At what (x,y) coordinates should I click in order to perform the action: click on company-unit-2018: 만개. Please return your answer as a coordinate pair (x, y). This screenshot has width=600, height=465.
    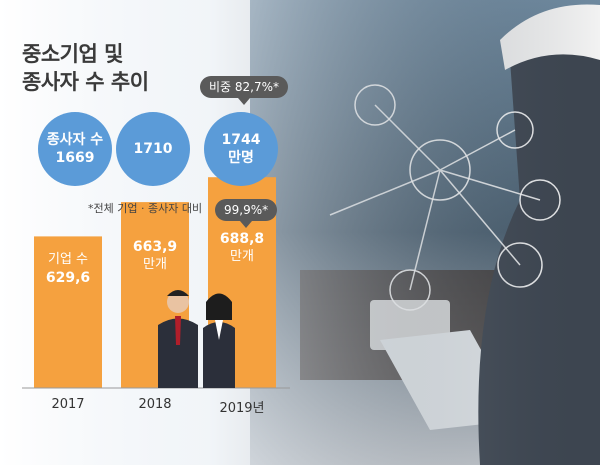
    Looking at the image, I should click on (155, 264).